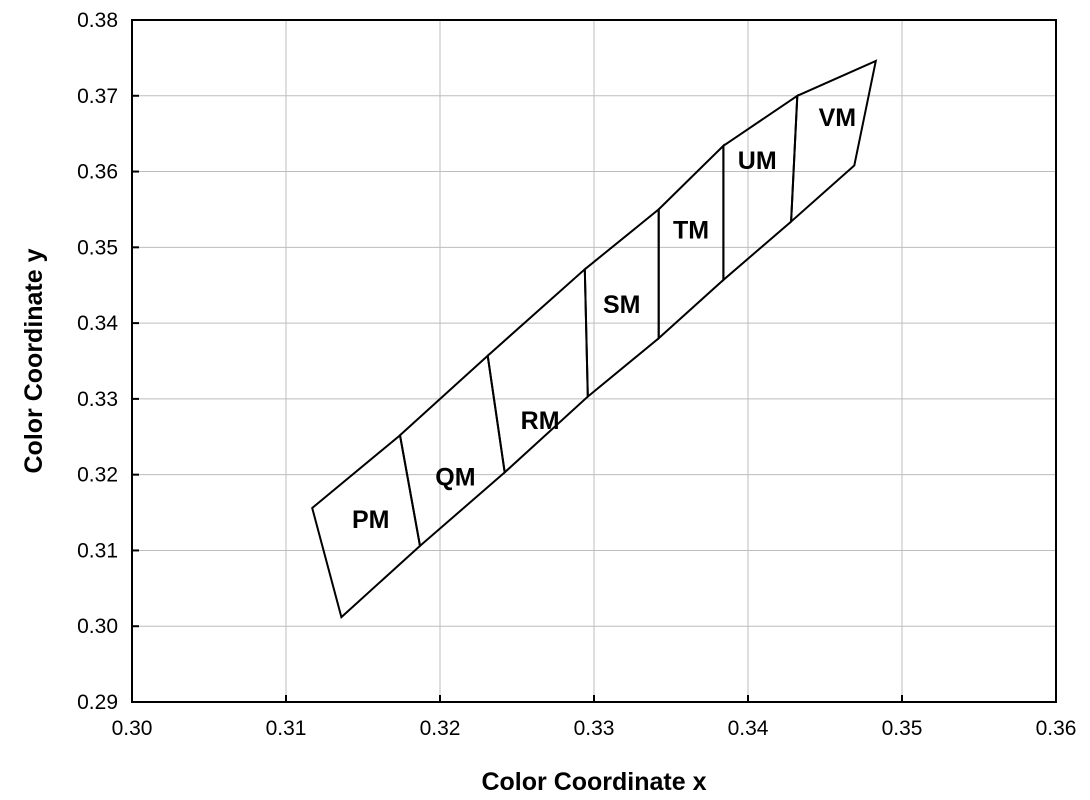 The width and height of the screenshot is (1090, 800). What do you see at coordinates (440, 728) in the screenshot?
I see `x-tick-label: 0.32` at bounding box center [440, 728].